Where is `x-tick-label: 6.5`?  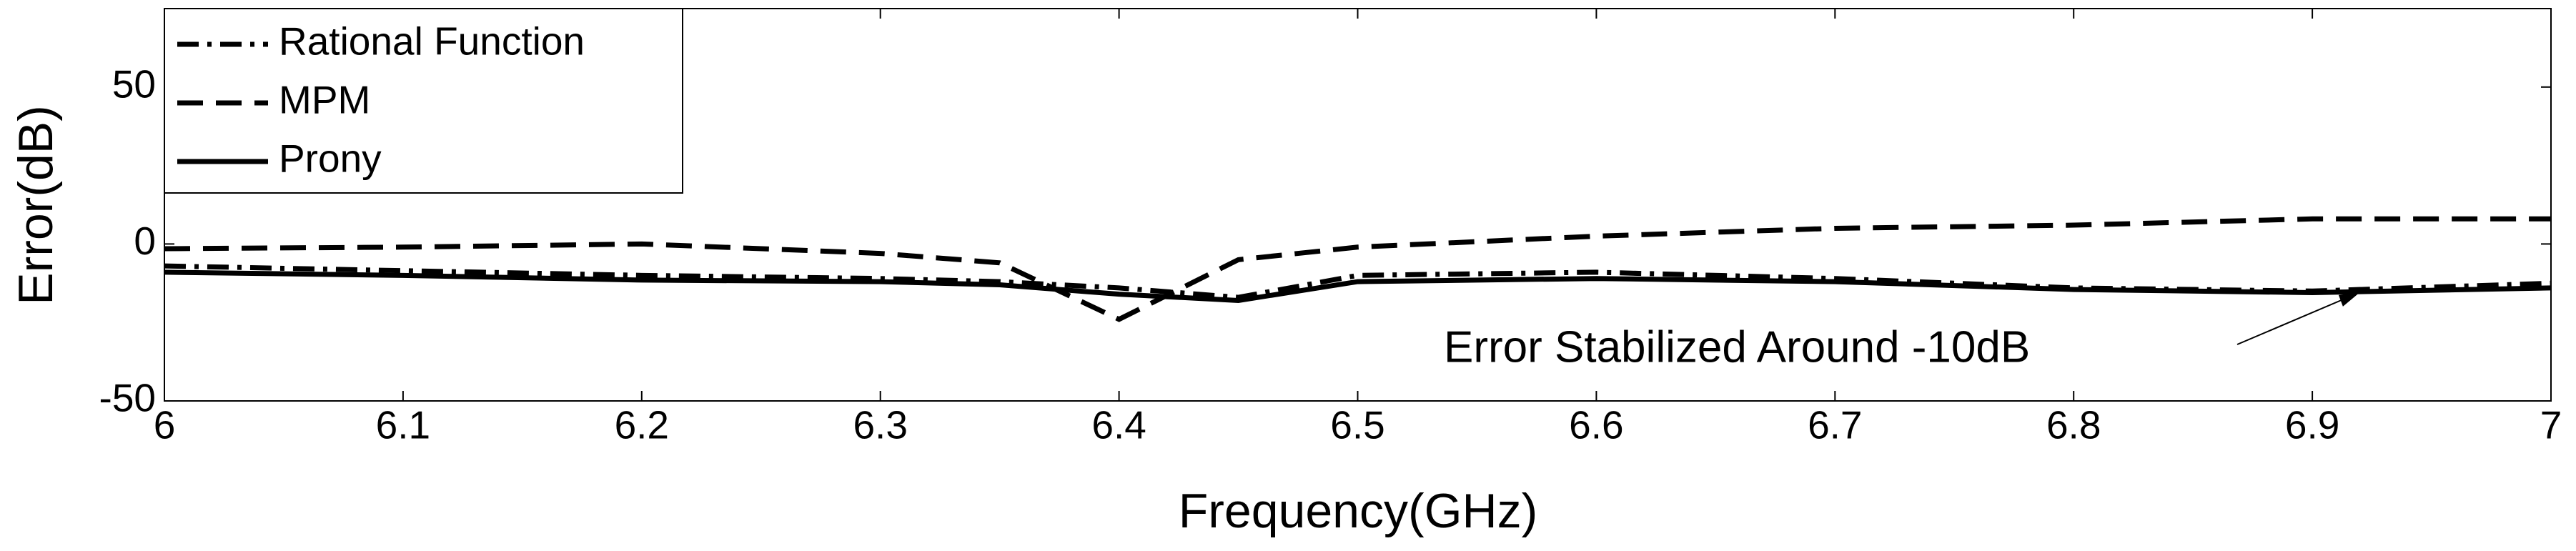 x-tick-label: 6.5 is located at coordinates (1357, 425).